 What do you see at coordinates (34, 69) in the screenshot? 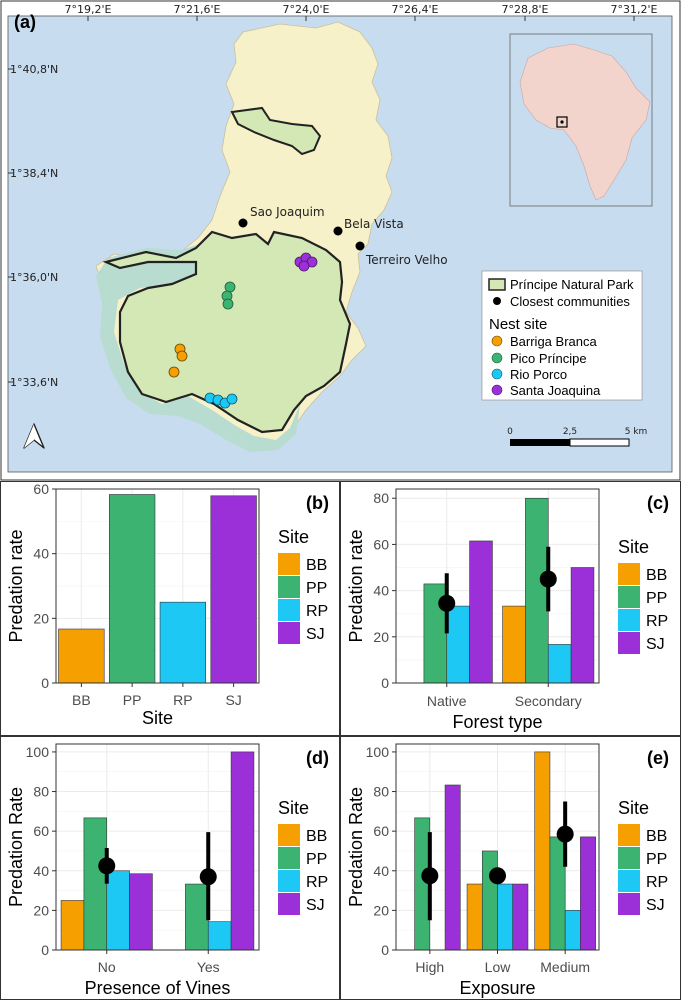
I see `lat-tick-label: 1°40,8'N` at bounding box center [34, 69].